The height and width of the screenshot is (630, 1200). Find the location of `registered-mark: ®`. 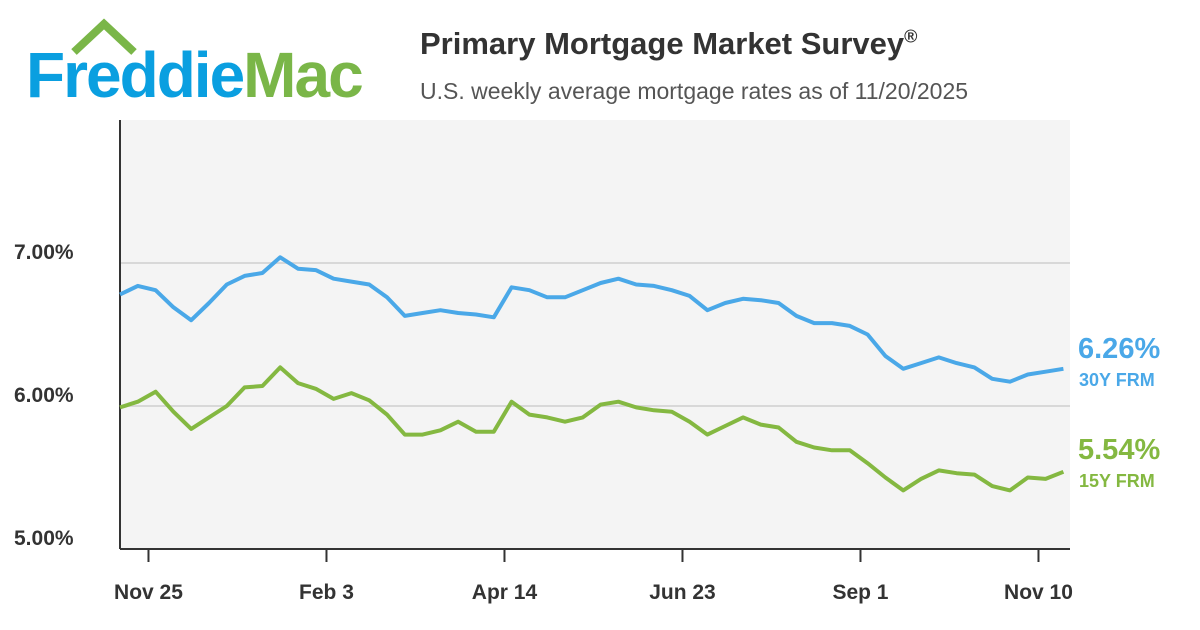

registered-mark: ® is located at coordinates (911, 36).